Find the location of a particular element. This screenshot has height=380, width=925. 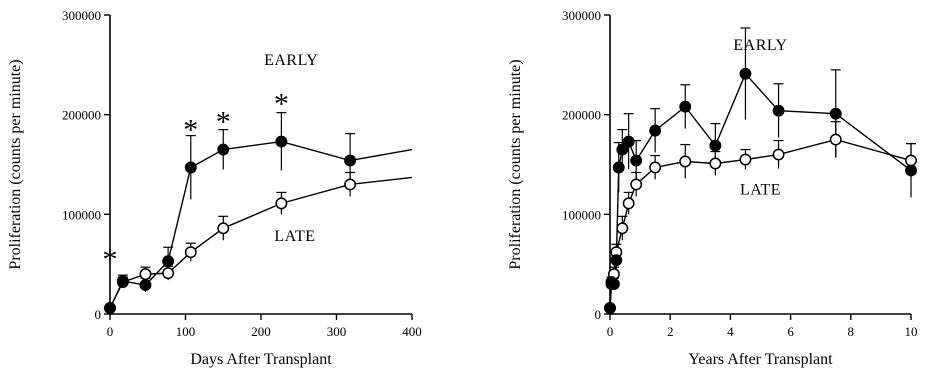

left-chart-y-tick-label: 0 is located at coordinates (98, 314).